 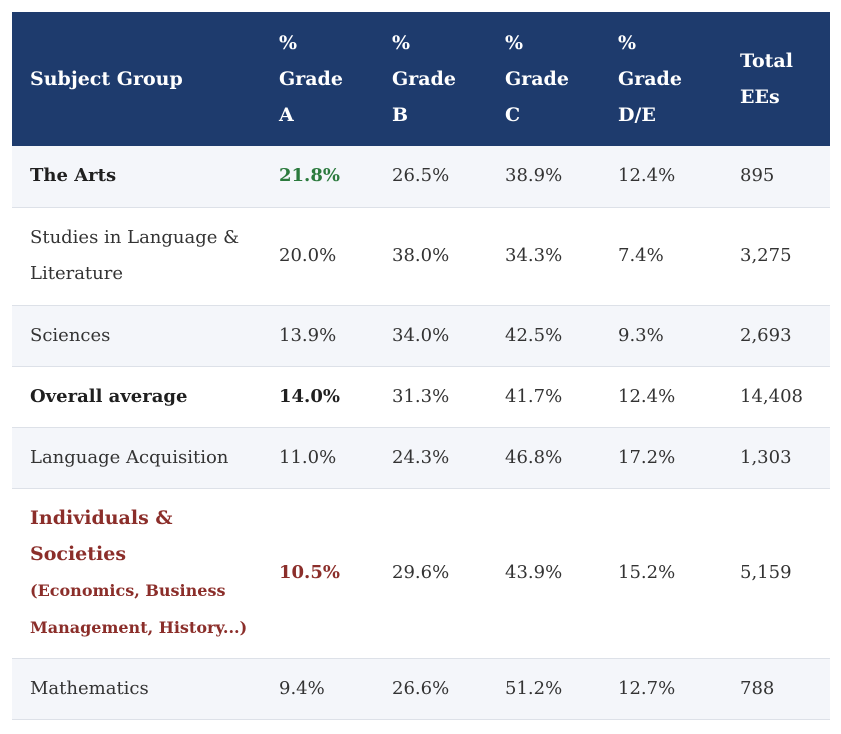 I want to click on grade-a-cell: 21.8%, so click(x=317, y=177).